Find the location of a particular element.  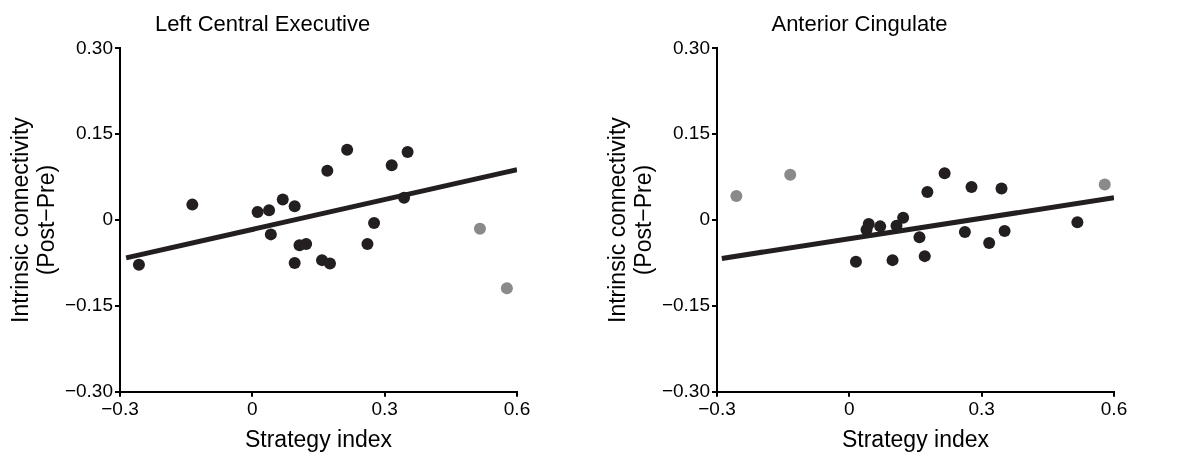

chart-title: Anterior Cingulate is located at coordinates (859, 24).